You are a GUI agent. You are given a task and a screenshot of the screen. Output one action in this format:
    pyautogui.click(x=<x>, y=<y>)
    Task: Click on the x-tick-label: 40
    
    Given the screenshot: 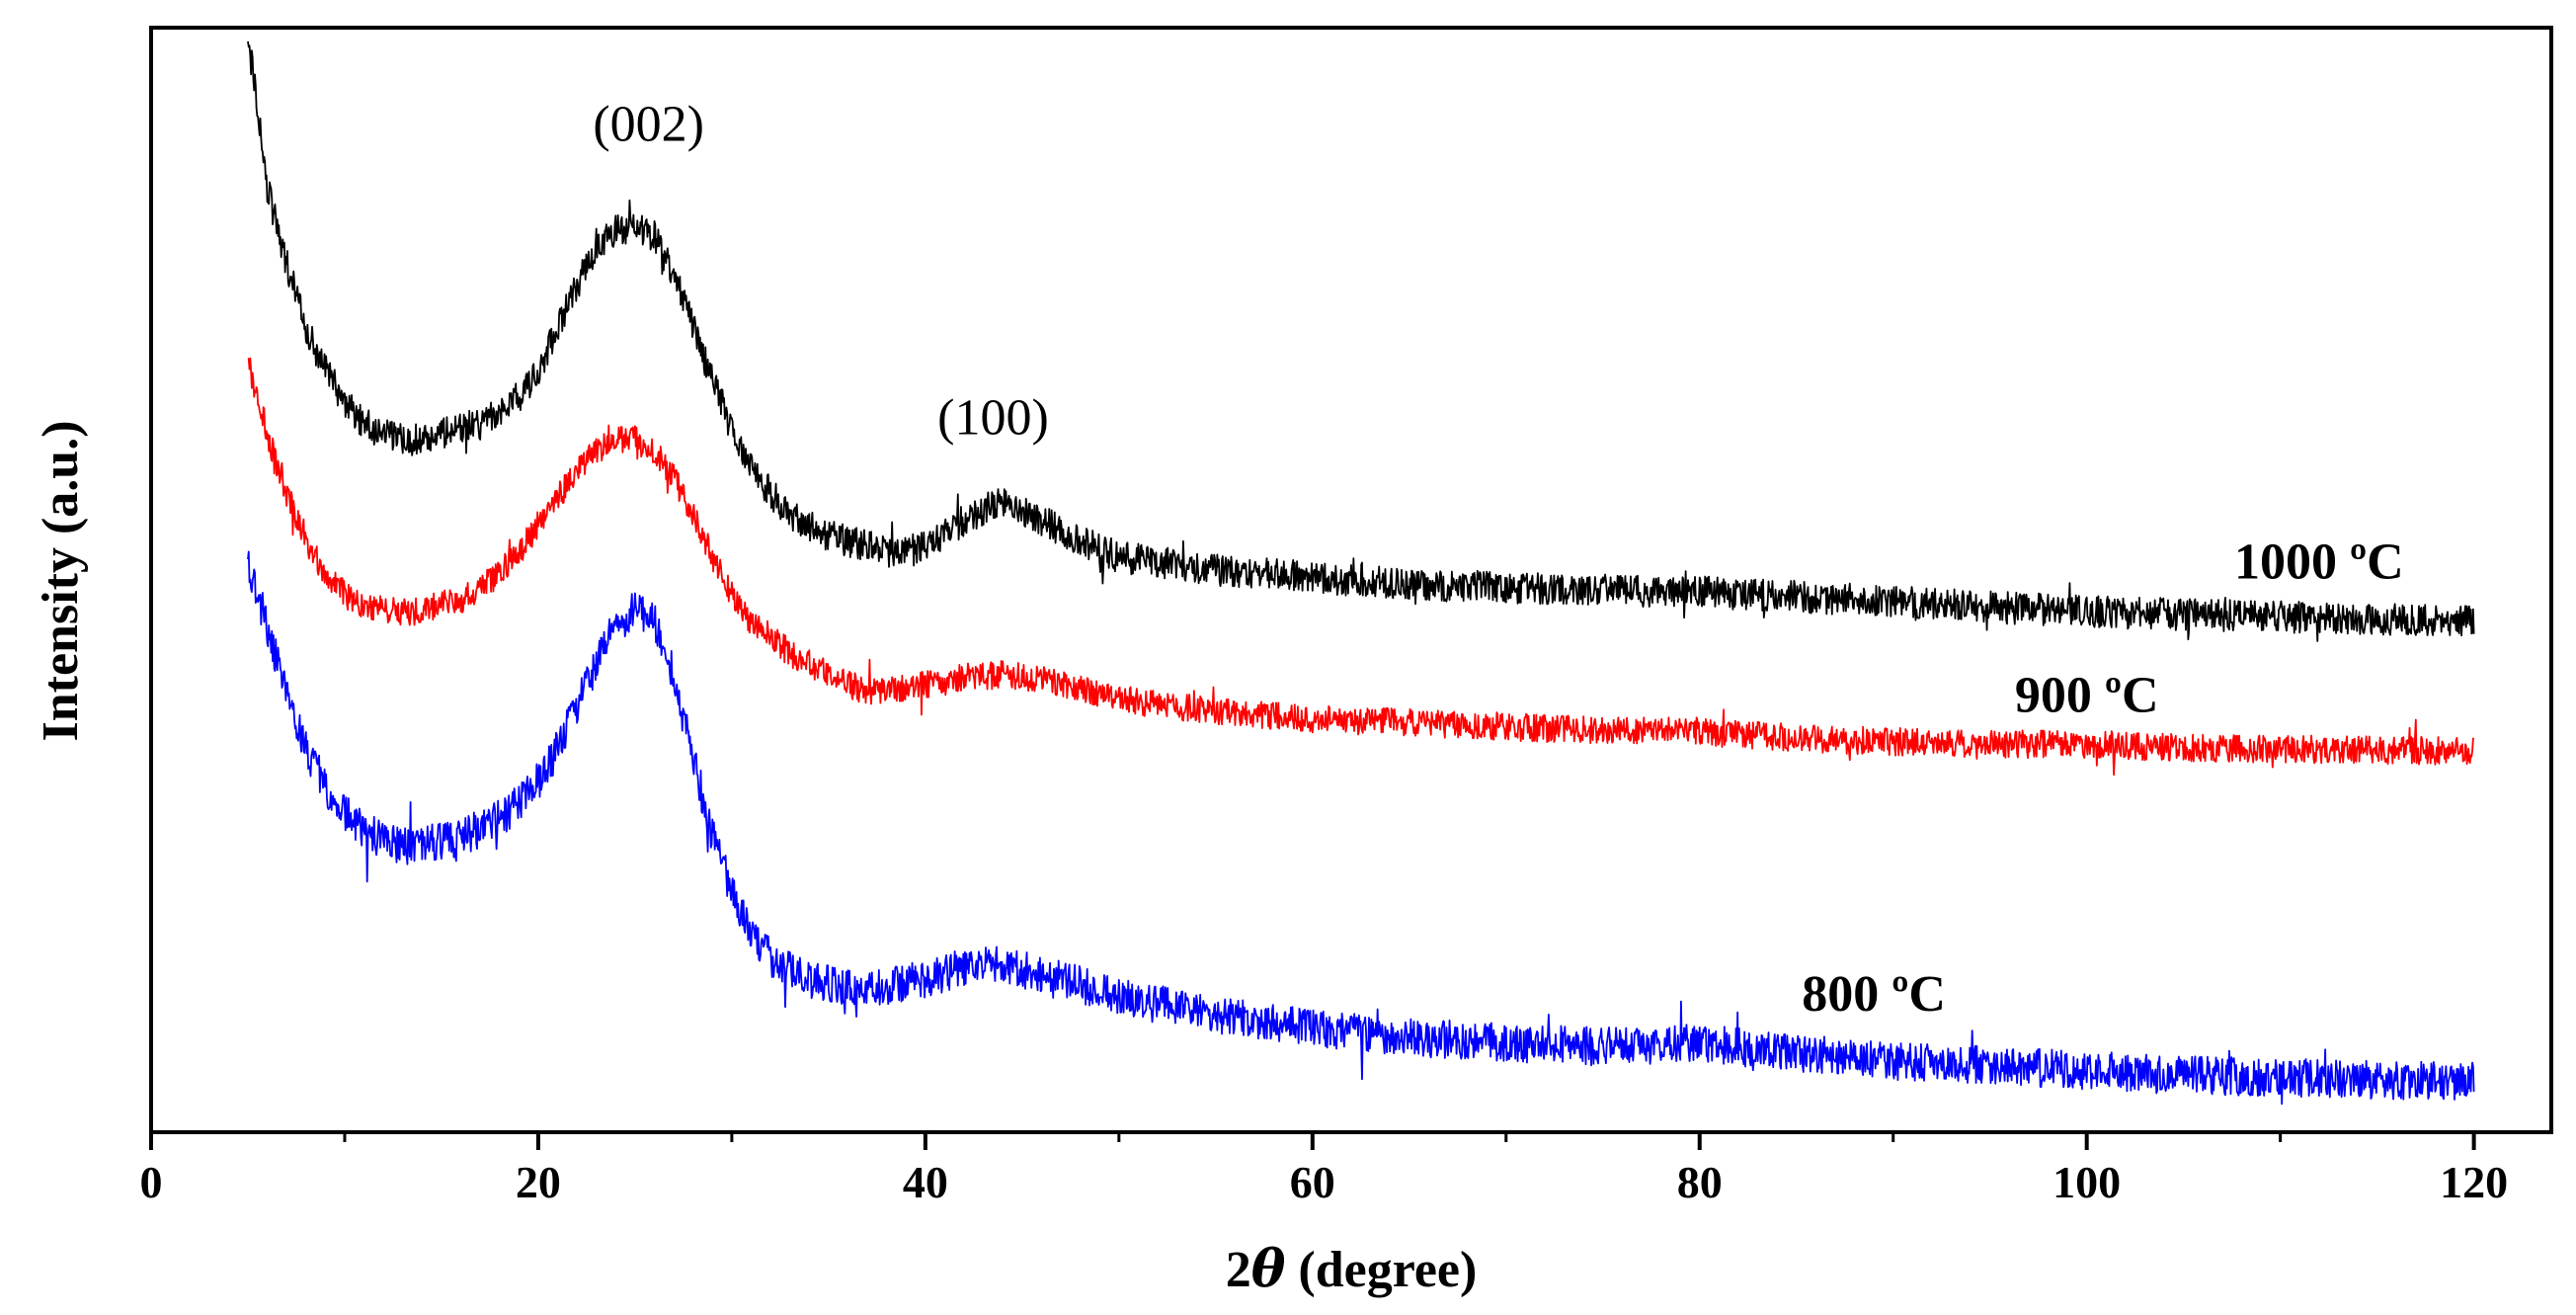 What is the action you would take?
    pyautogui.click(x=925, y=1182)
    